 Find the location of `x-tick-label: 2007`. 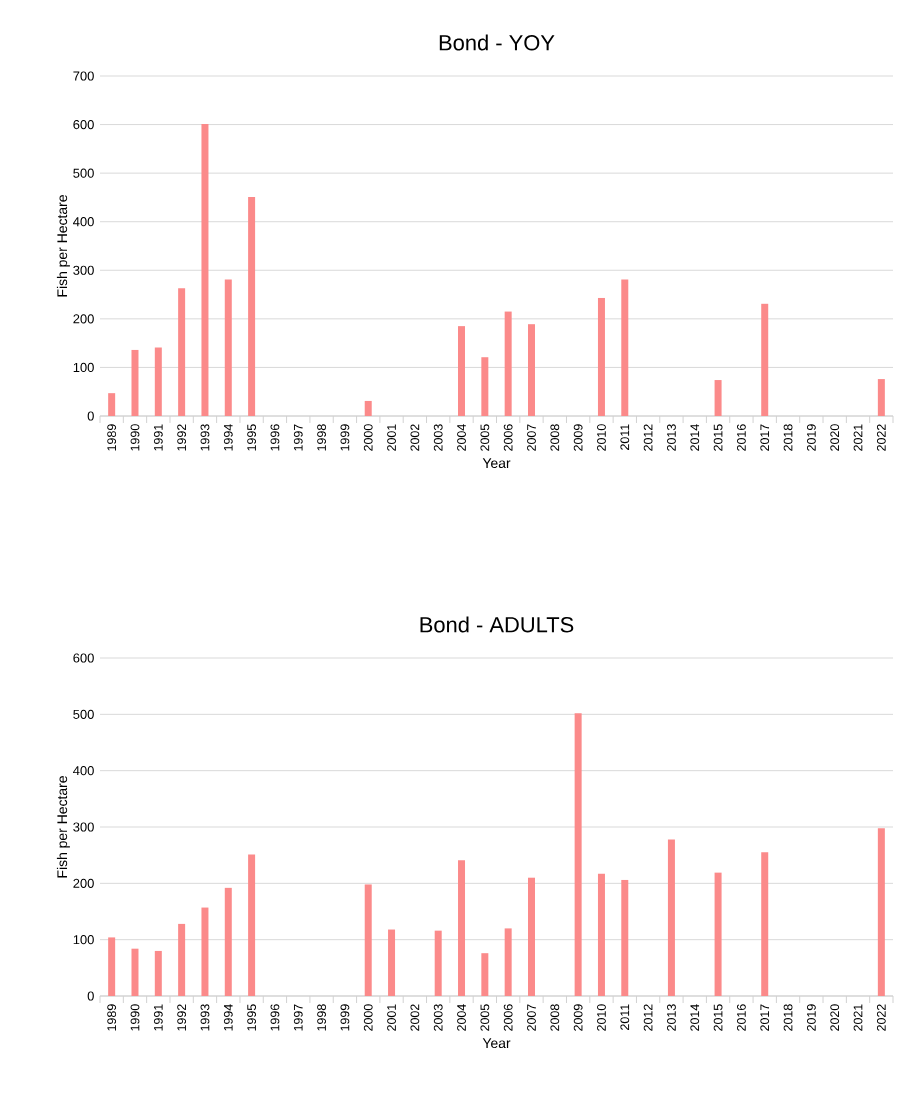

x-tick-label: 2007 is located at coordinates (531, 1017).